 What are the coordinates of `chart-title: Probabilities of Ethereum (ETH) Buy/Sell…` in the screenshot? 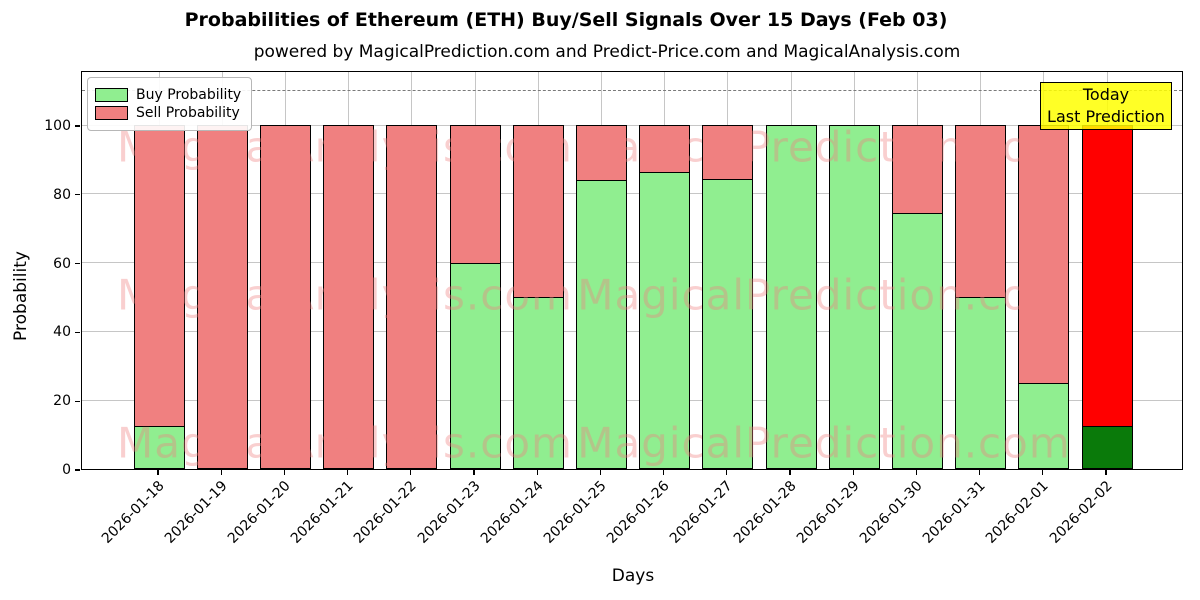 It's located at (566, 20).